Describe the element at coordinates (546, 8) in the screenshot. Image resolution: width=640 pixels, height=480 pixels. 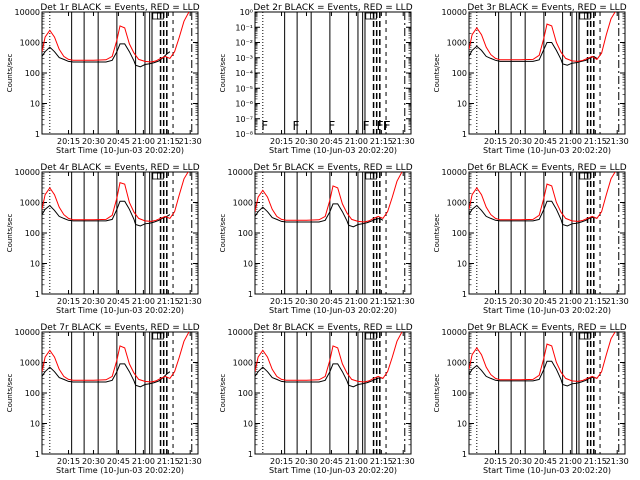
I see `panel-title: Det 3r BLACK = Events, RED = LLD` at that location.